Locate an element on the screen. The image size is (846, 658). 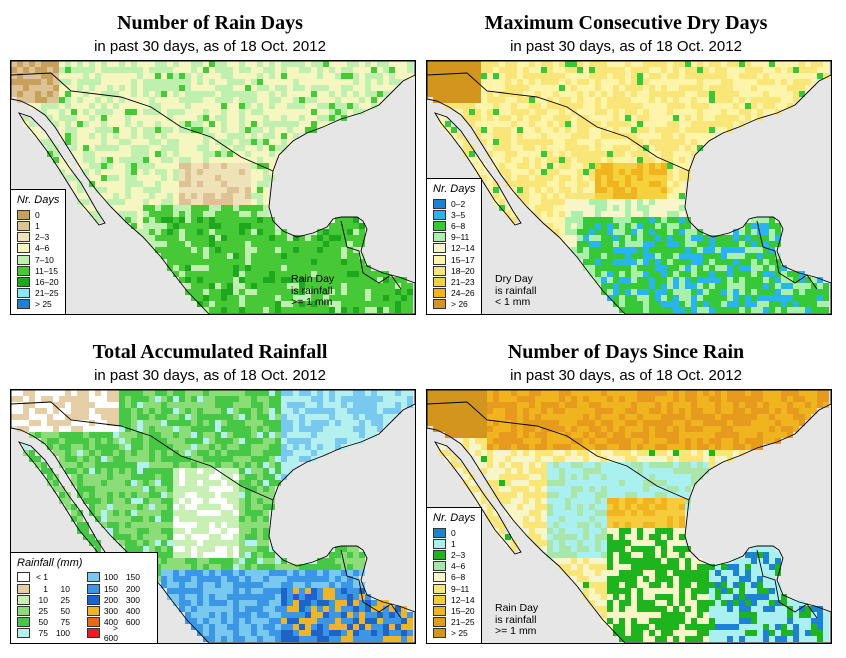
legend-item: 1 is located at coordinates (38, 226).